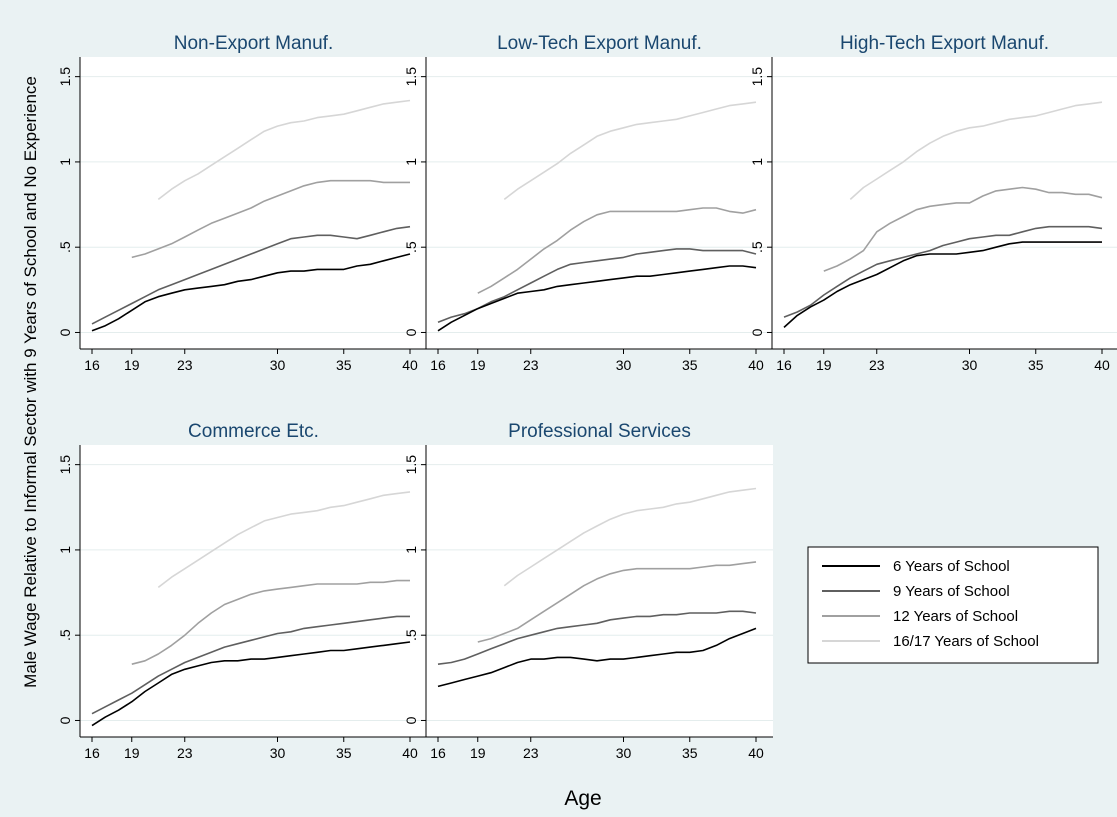 This screenshot has height=817, width=1117. Describe the element at coordinates (599, 43) in the screenshot. I see `panel-title: Low-Tech Export Manuf.` at that location.